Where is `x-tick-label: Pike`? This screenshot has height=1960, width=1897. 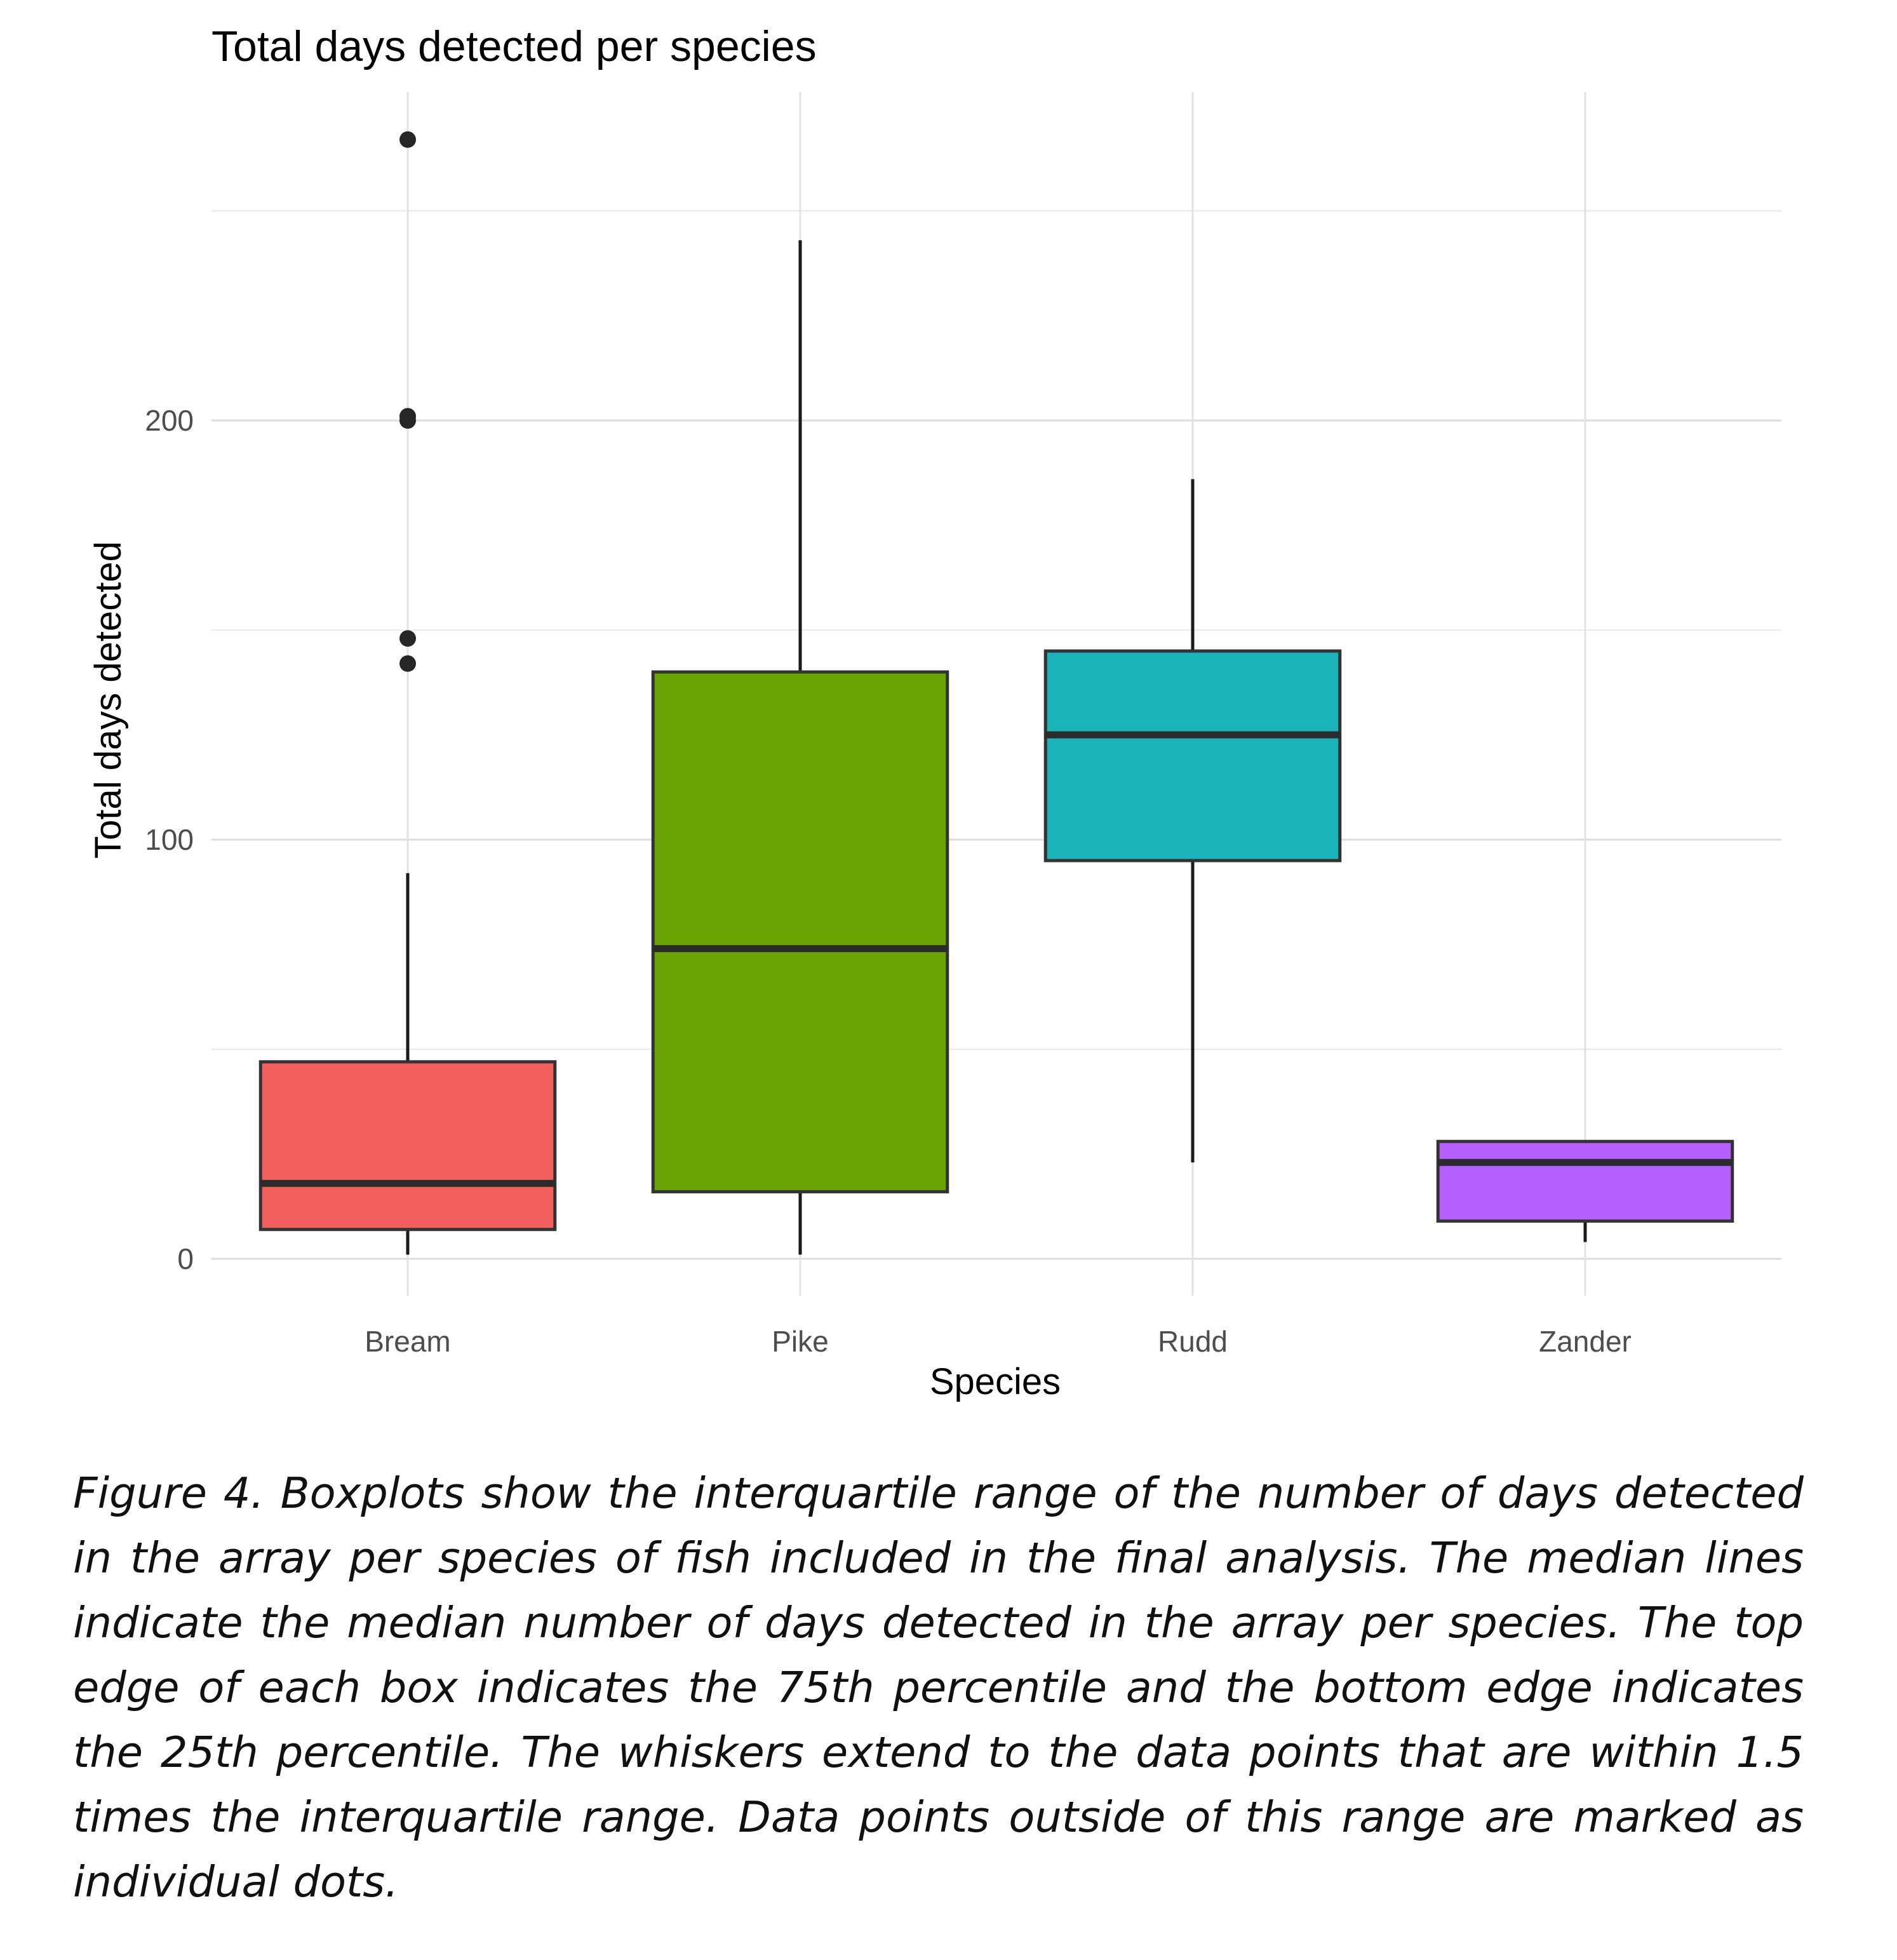
x-tick-label: Pike is located at coordinates (800, 1341).